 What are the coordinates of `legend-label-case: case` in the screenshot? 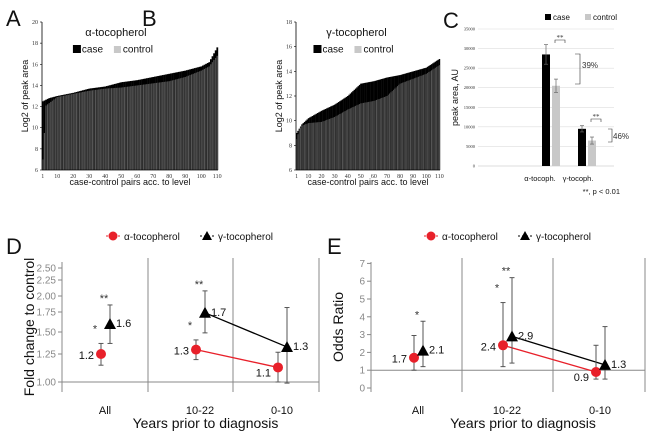 It's located at (333, 50).